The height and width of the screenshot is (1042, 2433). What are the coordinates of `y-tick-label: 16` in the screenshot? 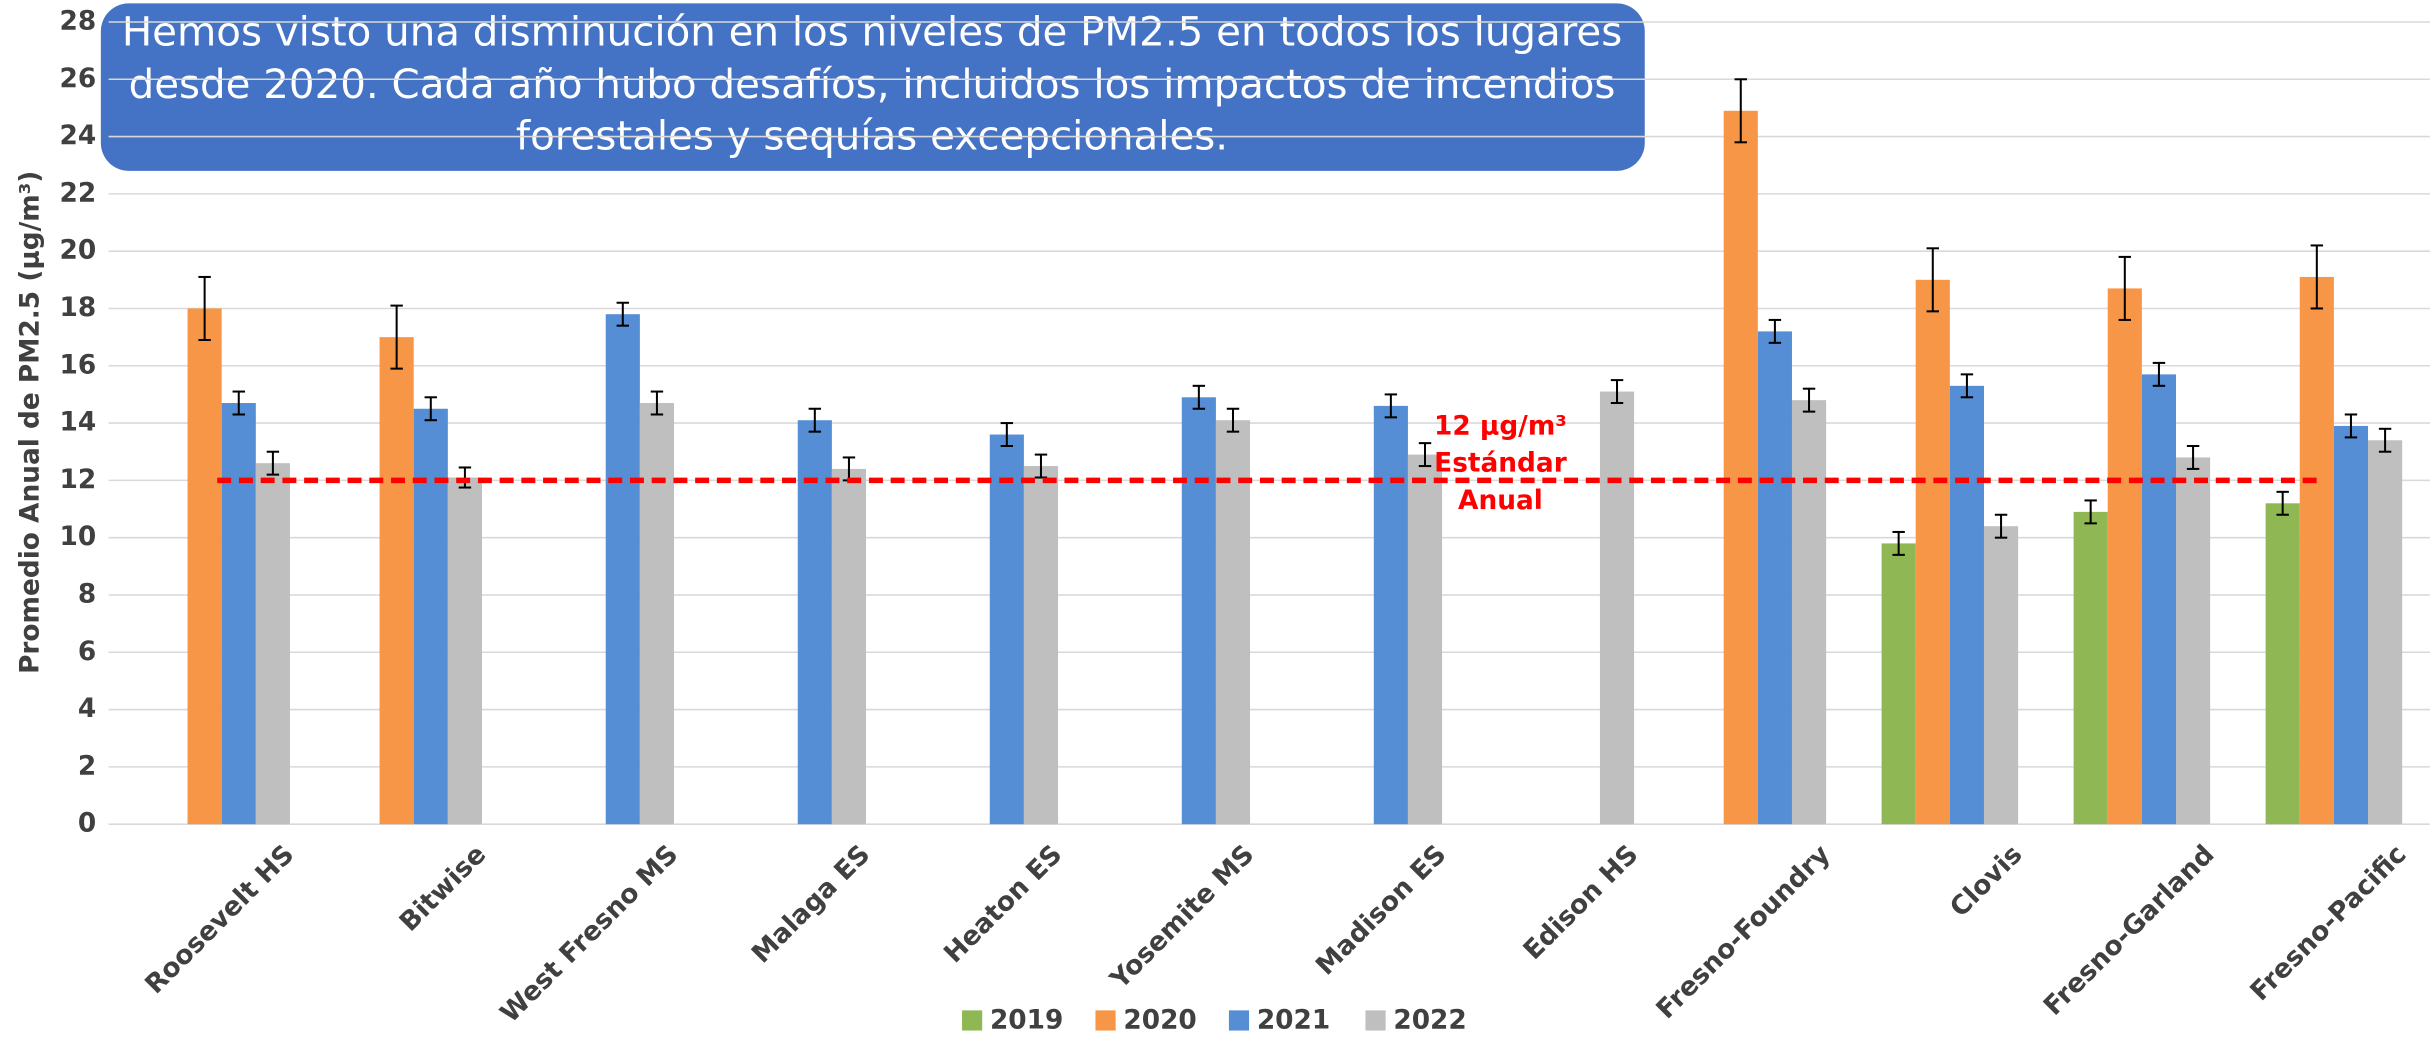 It's located at (78, 365).